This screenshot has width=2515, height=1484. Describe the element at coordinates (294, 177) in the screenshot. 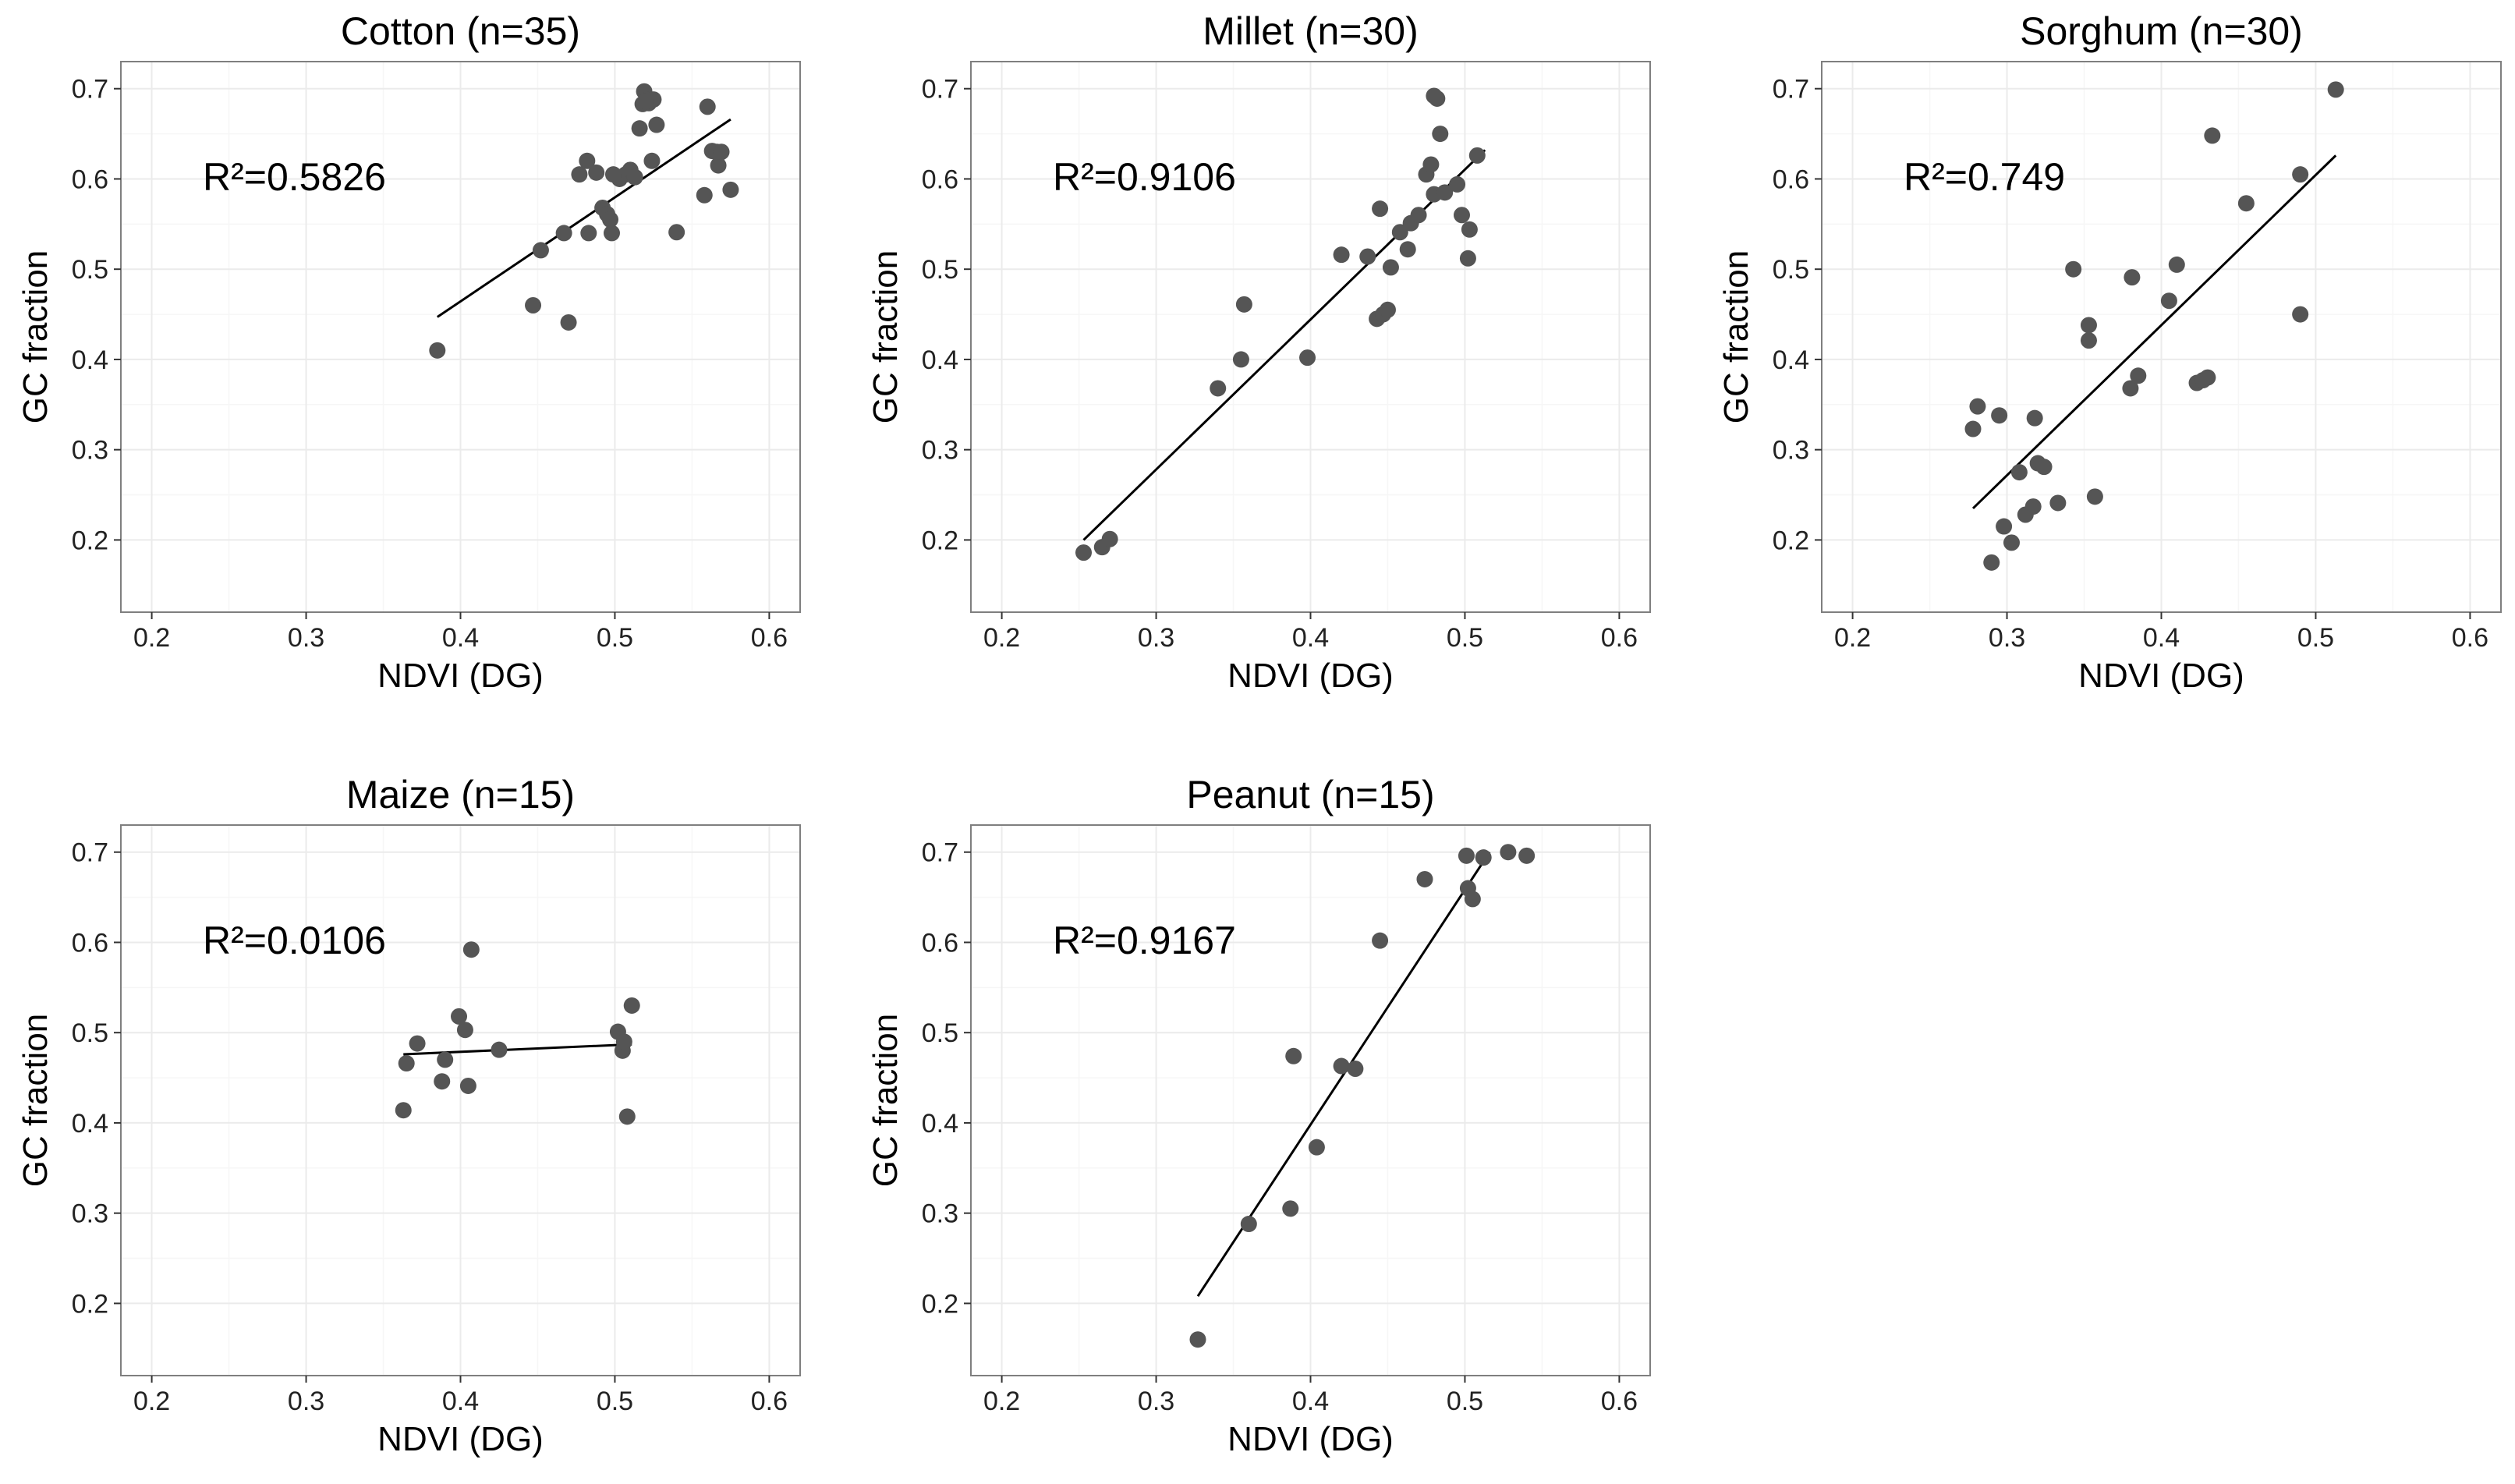

I see `r2-annotation: R²=0.5826` at that location.